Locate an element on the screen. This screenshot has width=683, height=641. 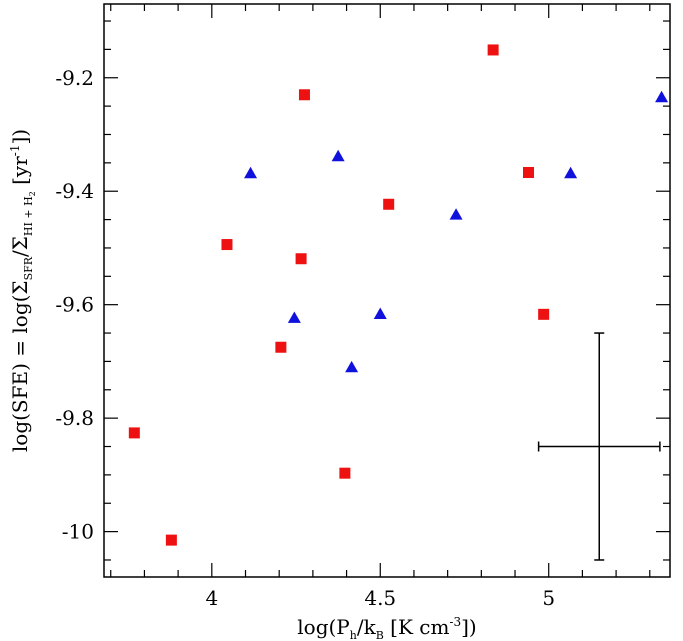
x-tick-label: 4.5 is located at coordinates (380, 598).